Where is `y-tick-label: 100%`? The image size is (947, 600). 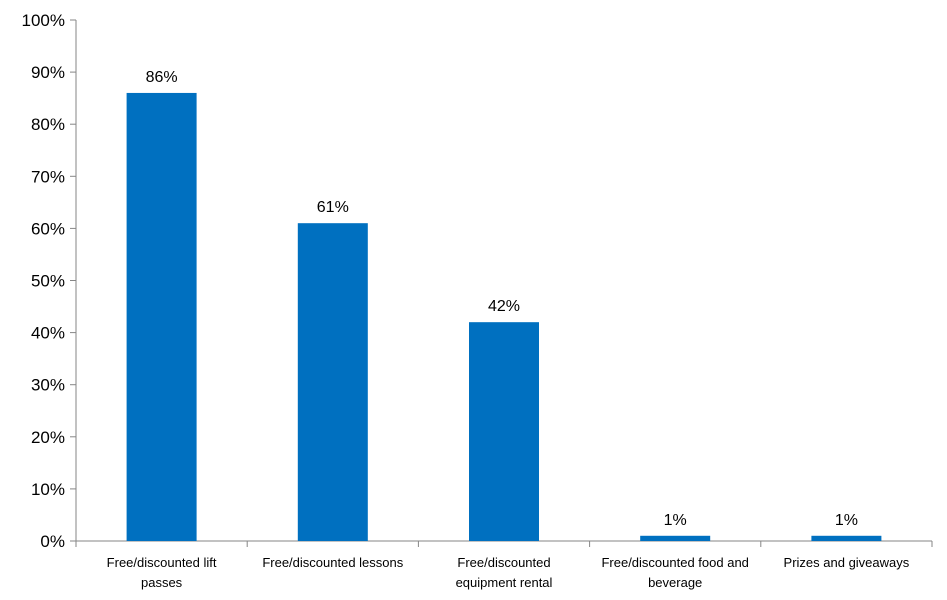
y-tick-label: 100% is located at coordinates (43, 20).